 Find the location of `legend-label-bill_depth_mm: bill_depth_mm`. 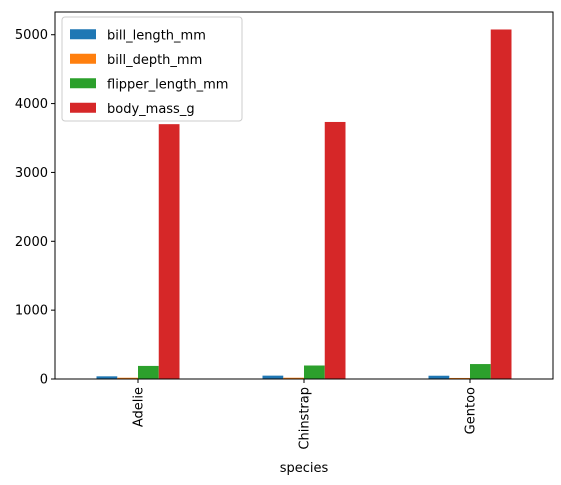

legend-label-bill_depth_mm: bill_depth_mm is located at coordinates (154, 60).